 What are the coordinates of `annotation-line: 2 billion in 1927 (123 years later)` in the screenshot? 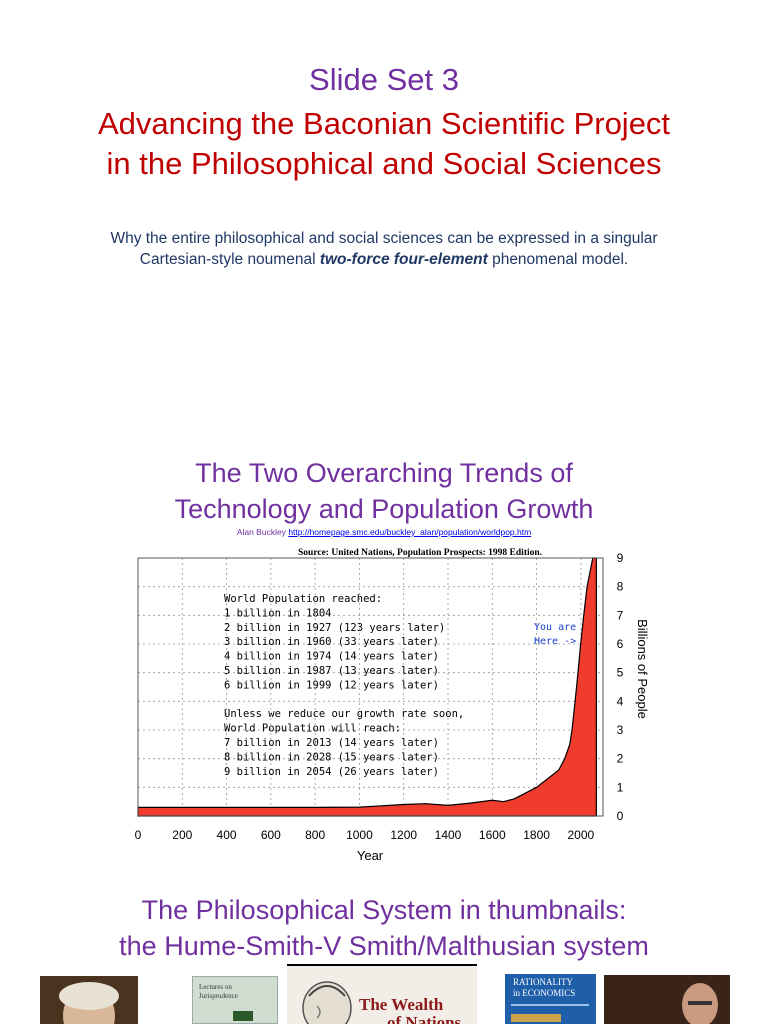 It's located at (334, 628).